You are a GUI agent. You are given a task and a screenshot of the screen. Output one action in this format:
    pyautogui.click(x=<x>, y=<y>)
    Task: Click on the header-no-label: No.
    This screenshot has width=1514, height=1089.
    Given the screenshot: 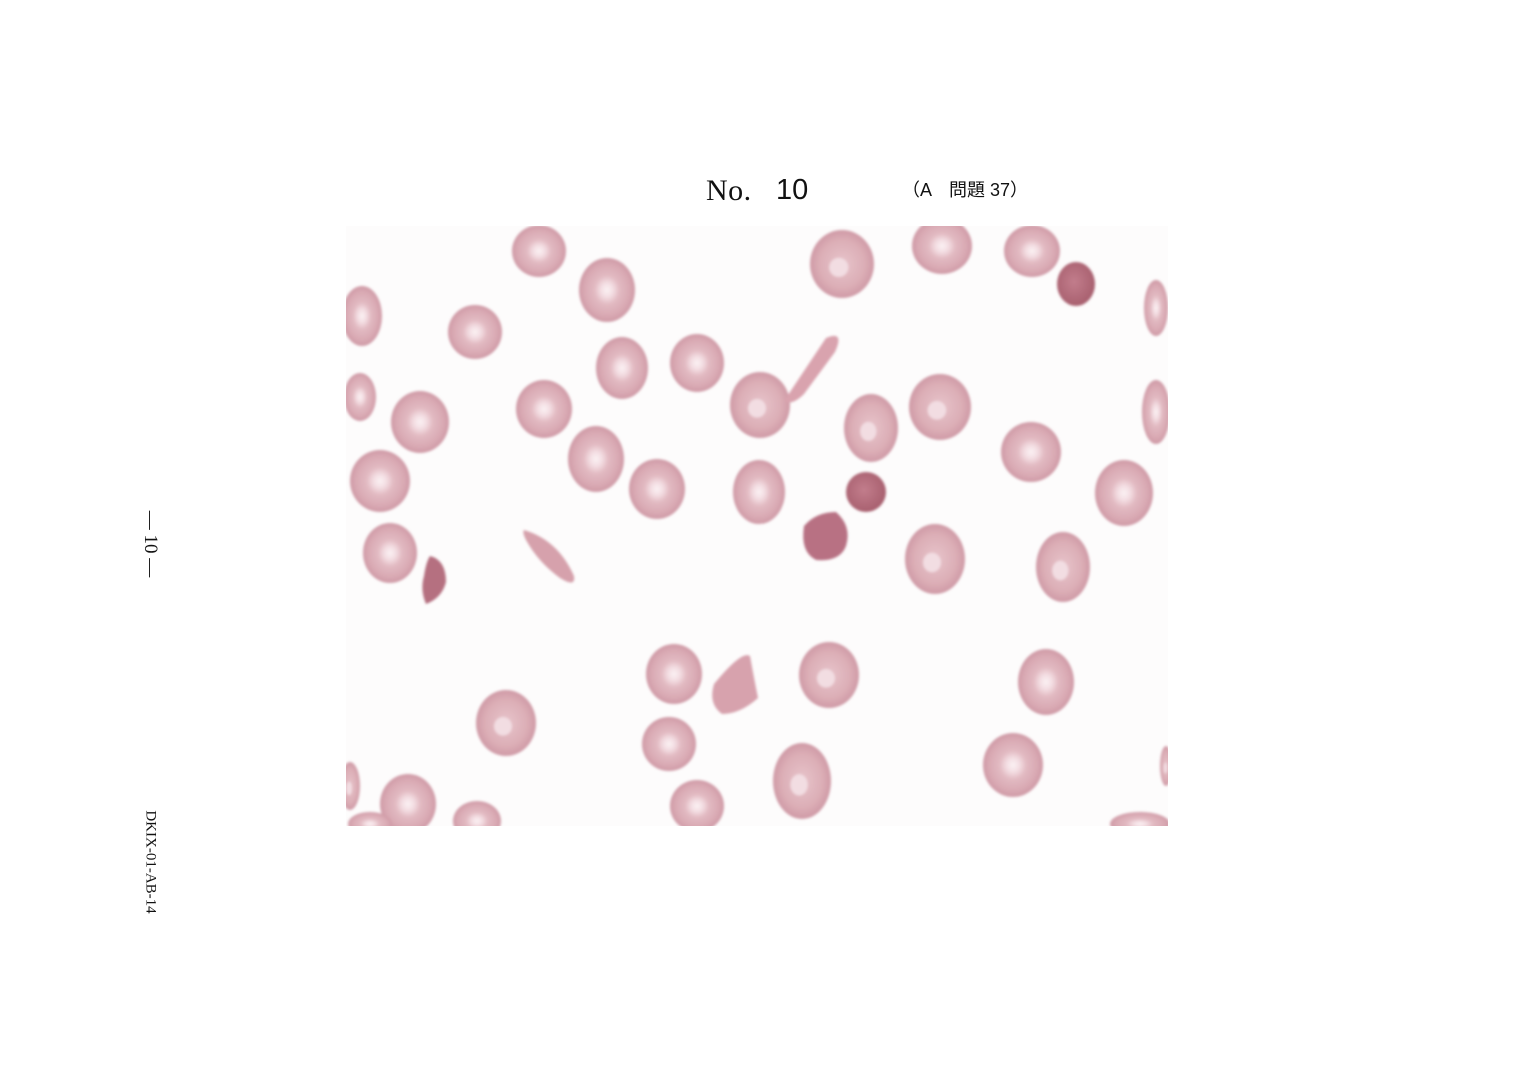 What is the action you would take?
    pyautogui.click(x=729, y=190)
    